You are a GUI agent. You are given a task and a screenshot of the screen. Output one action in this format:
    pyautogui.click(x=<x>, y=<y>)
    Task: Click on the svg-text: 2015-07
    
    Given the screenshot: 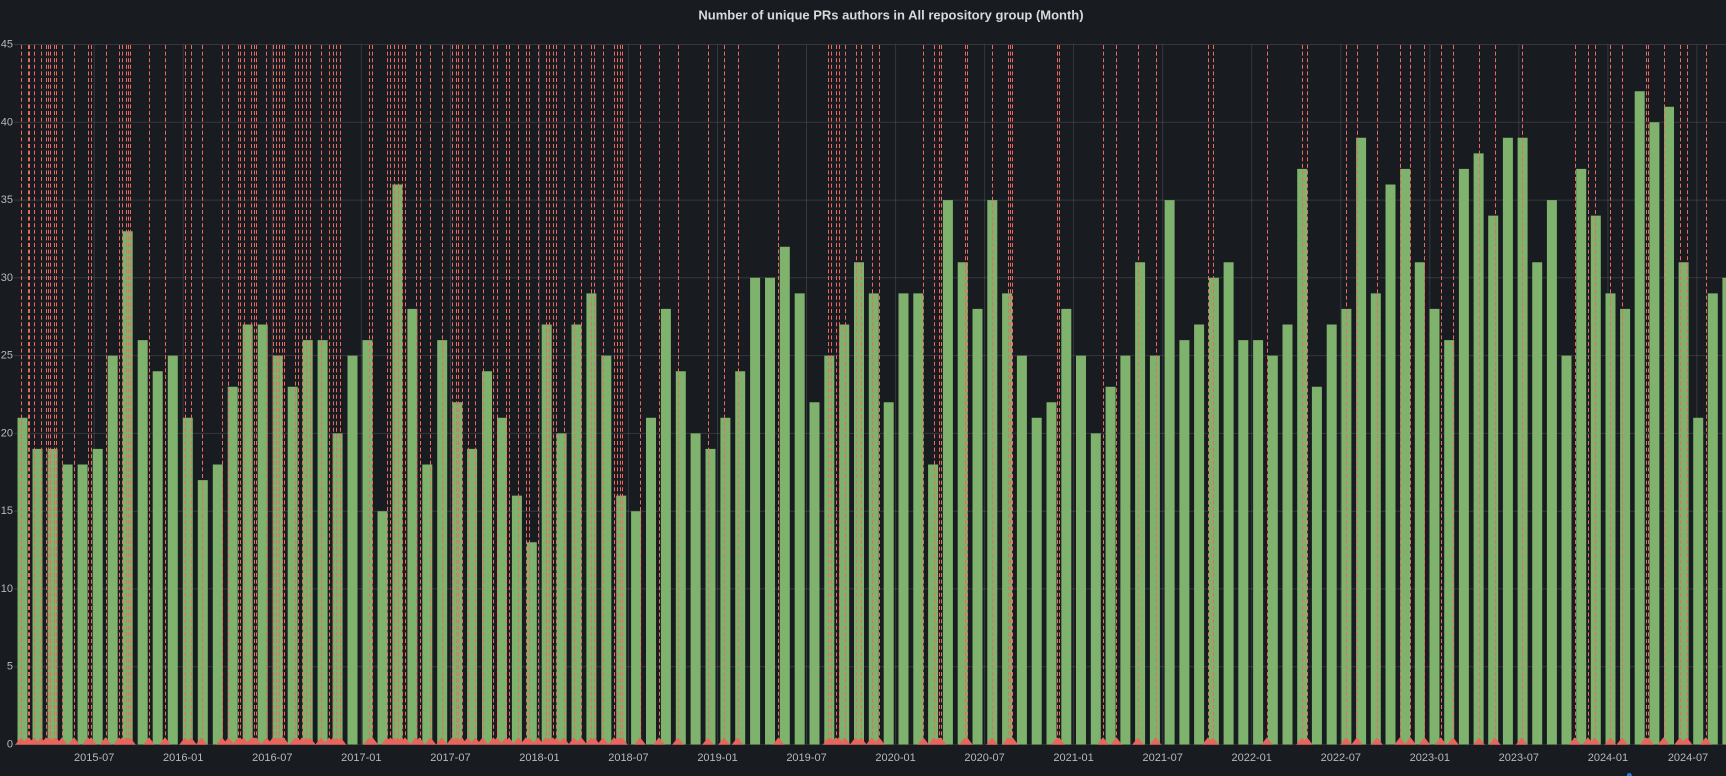 What is the action you would take?
    pyautogui.click(x=94, y=758)
    